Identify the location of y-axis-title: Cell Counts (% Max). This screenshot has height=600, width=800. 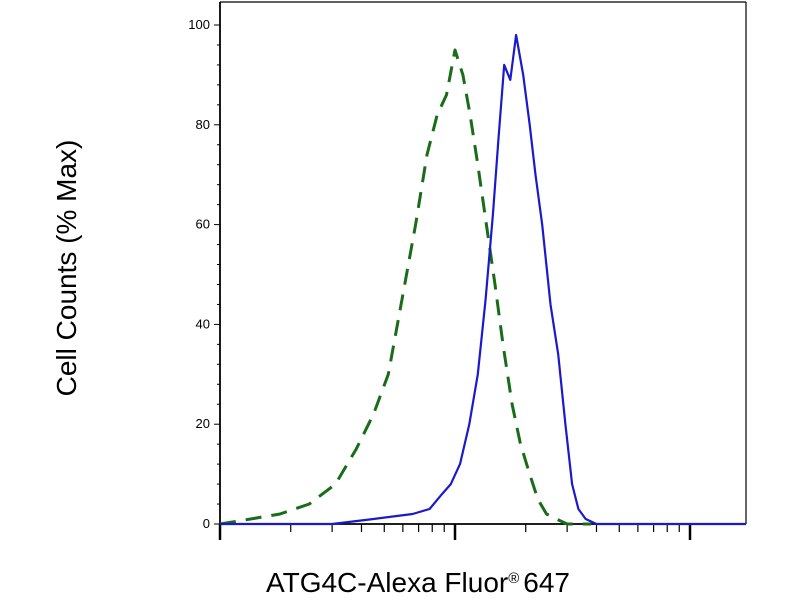
(66, 268).